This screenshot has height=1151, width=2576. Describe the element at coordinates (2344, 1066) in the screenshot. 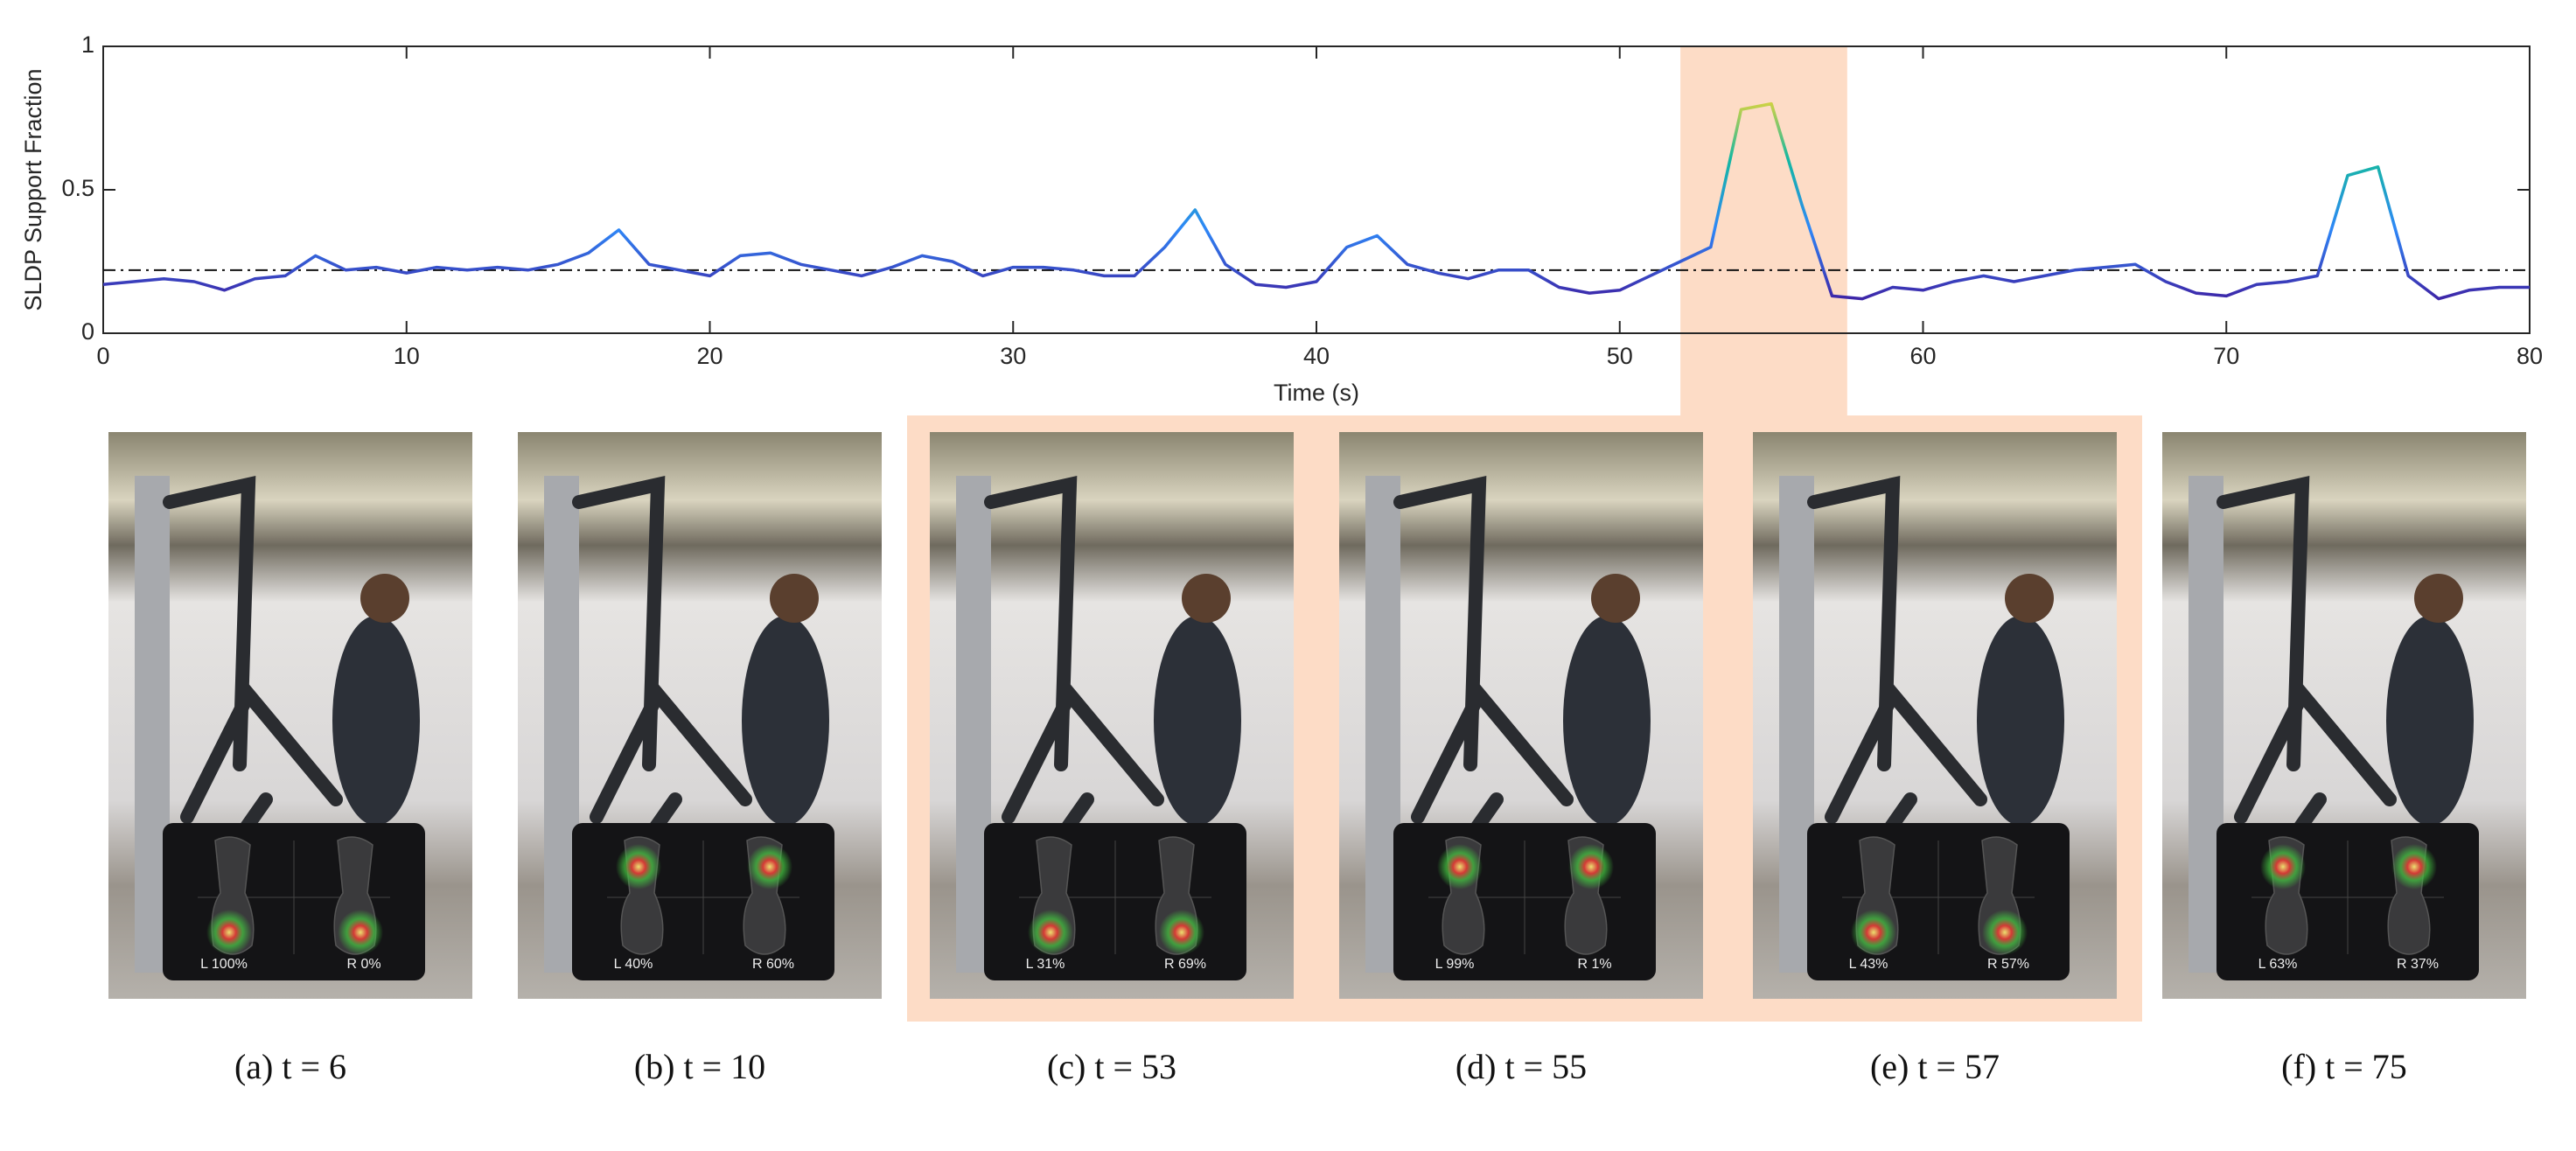

I see `panel-caption: (f) t = 75` at that location.